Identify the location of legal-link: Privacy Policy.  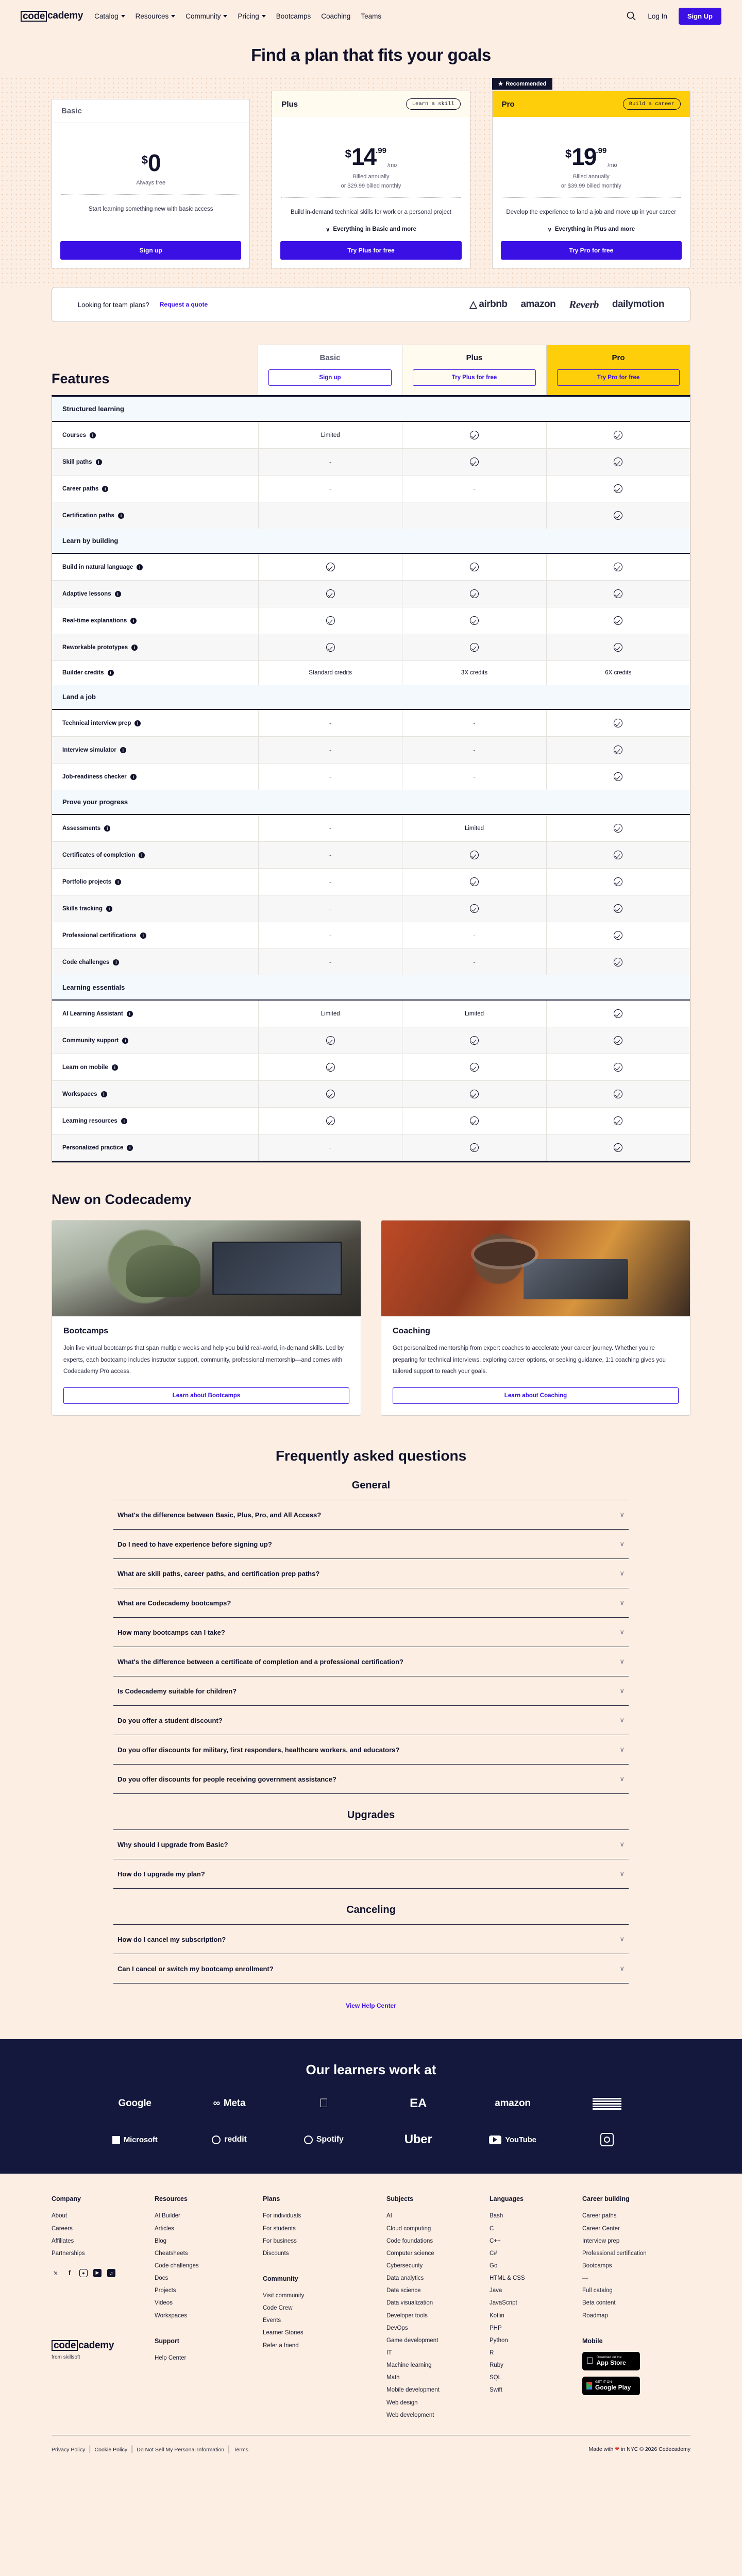
(69, 2449).